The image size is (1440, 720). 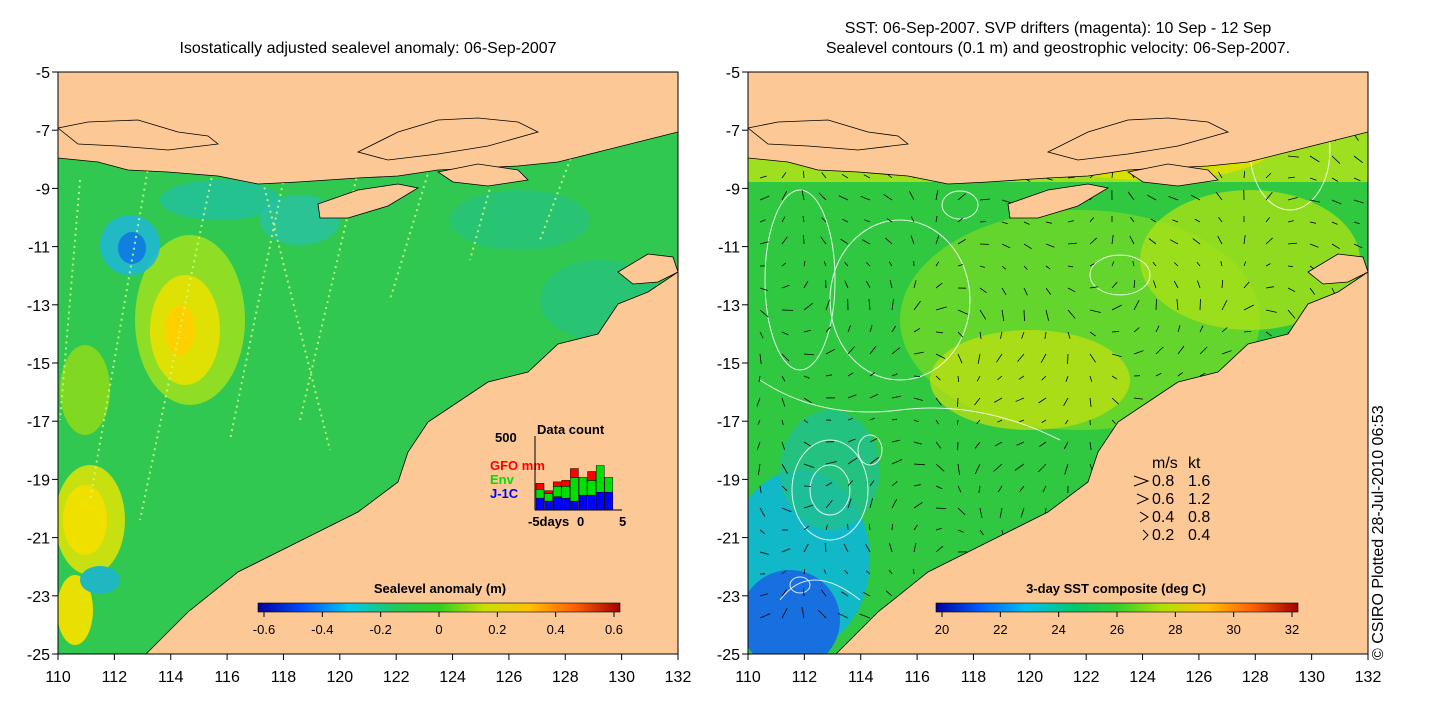 What do you see at coordinates (506, 437) in the screenshot?
I see `inset-ymax: 500` at bounding box center [506, 437].